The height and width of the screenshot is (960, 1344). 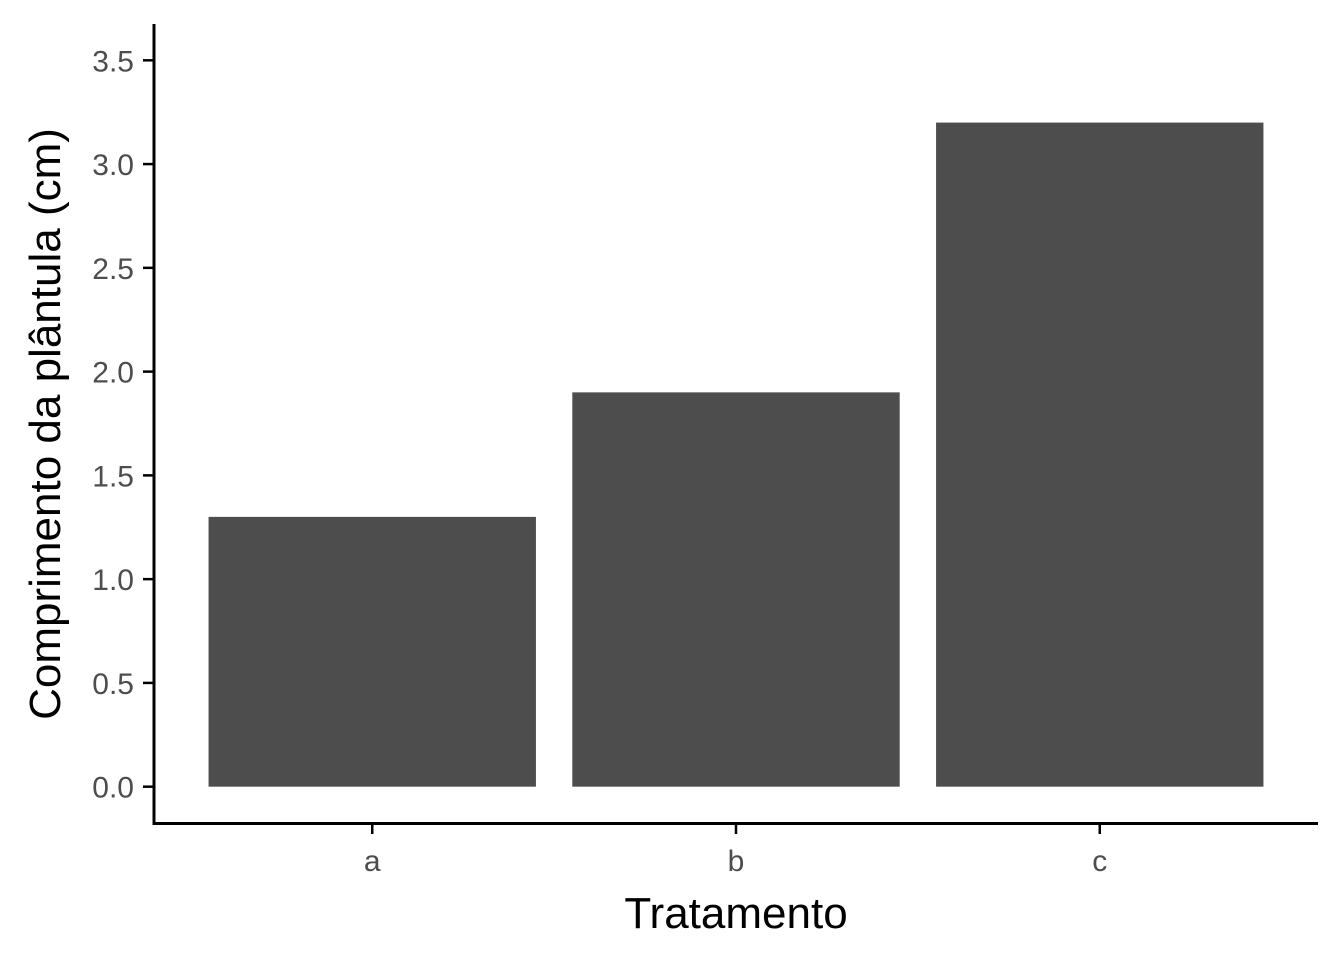 I want to click on x-axis-title: Tratamento, so click(x=735, y=913).